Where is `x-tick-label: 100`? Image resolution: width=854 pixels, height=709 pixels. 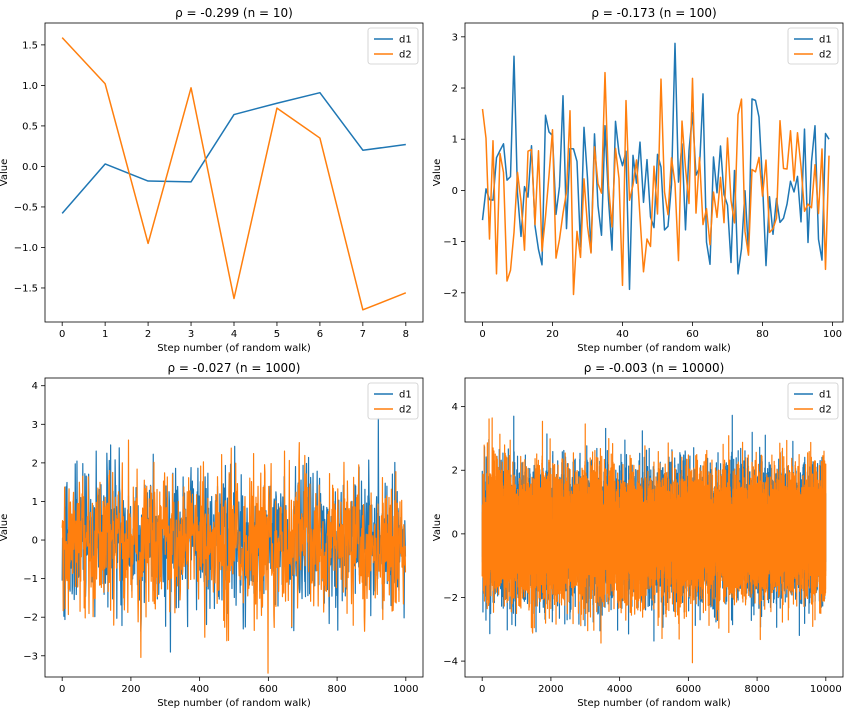
x-tick-label: 100 is located at coordinates (832, 334).